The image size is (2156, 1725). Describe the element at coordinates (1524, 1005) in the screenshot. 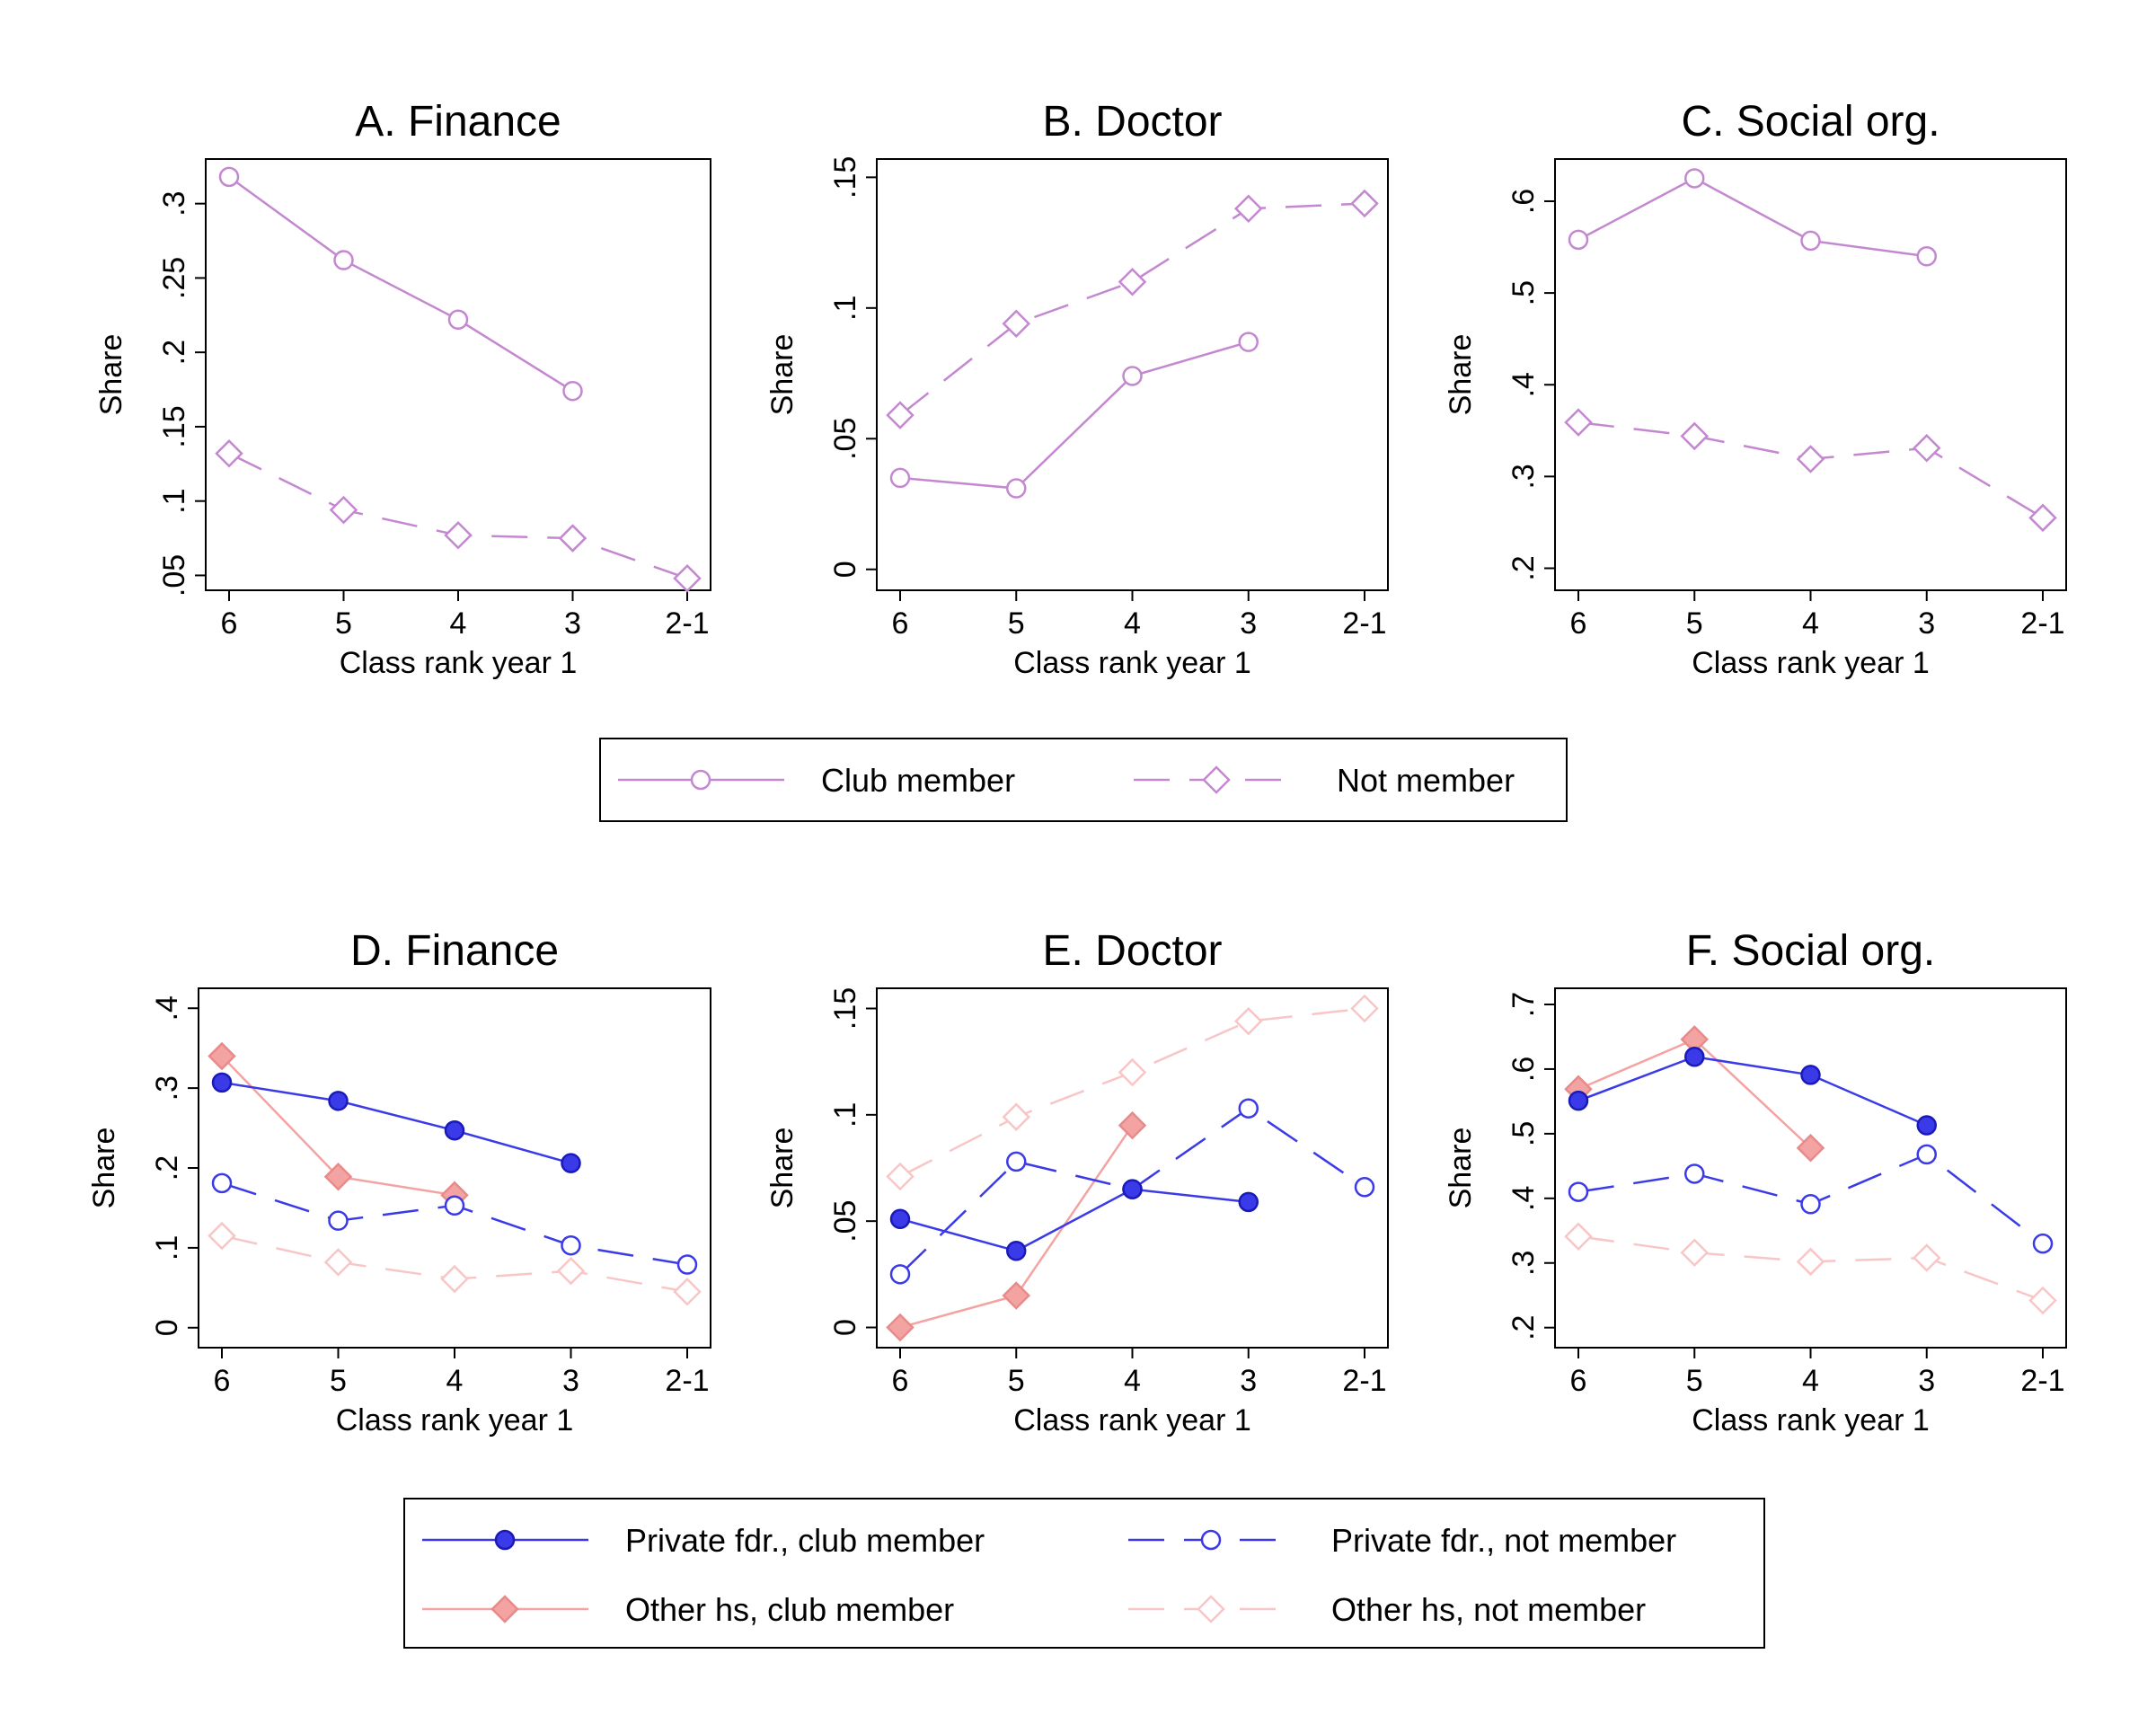

I see `y-tick-label: .7` at that location.